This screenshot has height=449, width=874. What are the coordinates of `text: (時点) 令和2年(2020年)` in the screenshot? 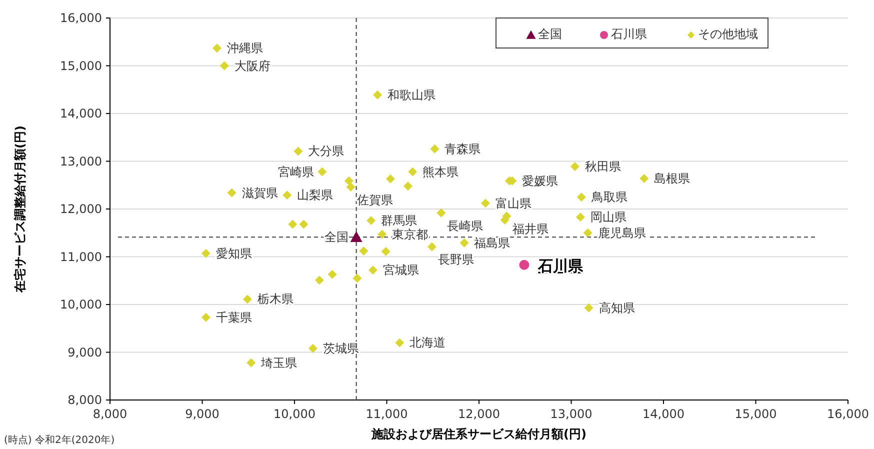 It's located at (59, 440).